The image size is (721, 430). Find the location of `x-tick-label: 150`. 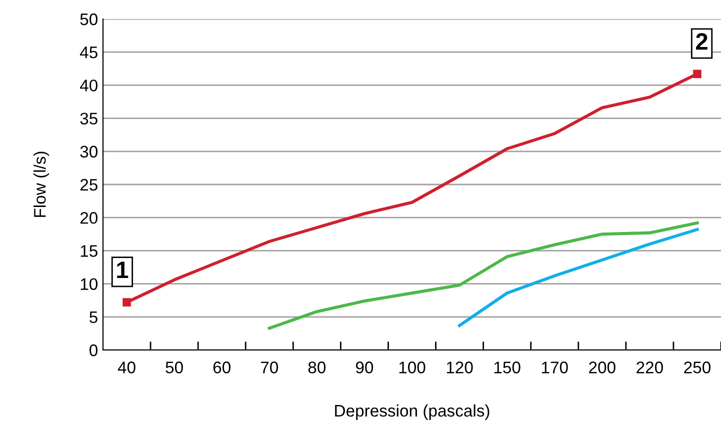

x-tick-label: 150 is located at coordinates (507, 368).